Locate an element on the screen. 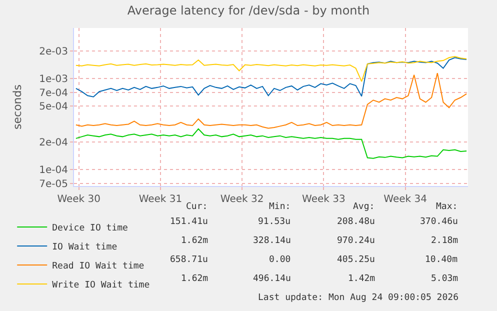 The width and height of the screenshot is (497, 311). text: 496.14u is located at coordinates (272, 279).